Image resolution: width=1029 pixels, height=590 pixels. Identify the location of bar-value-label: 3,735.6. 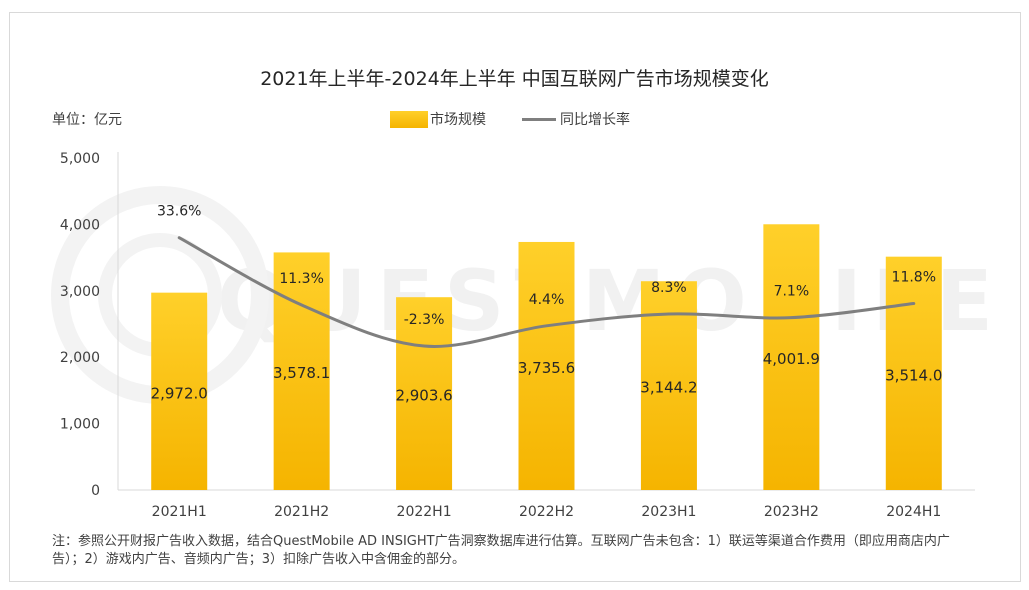
(546, 368).